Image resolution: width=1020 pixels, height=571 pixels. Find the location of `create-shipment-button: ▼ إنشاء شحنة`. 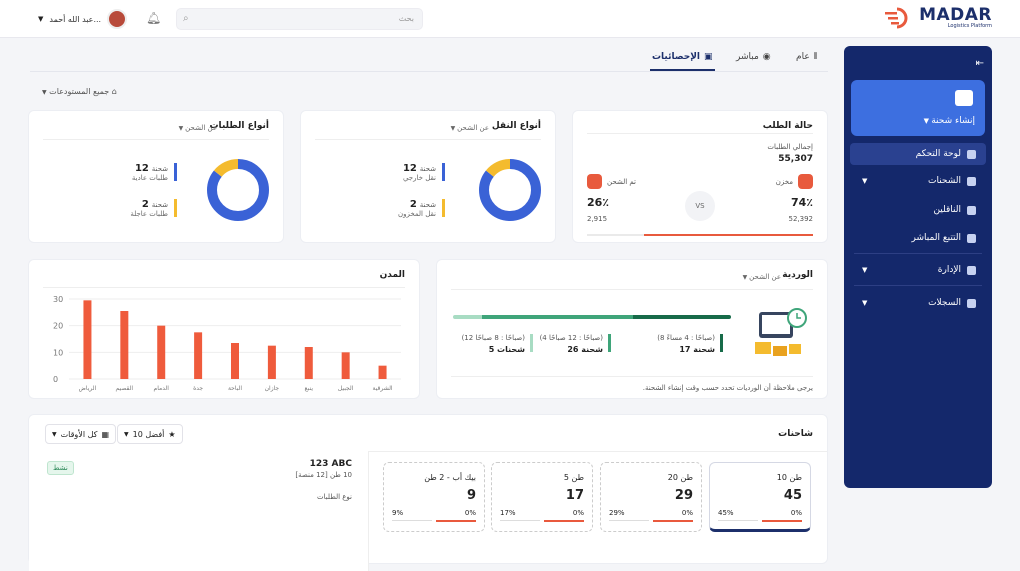

create-shipment-button: ▼ إنشاء شحنة is located at coordinates (918, 108).